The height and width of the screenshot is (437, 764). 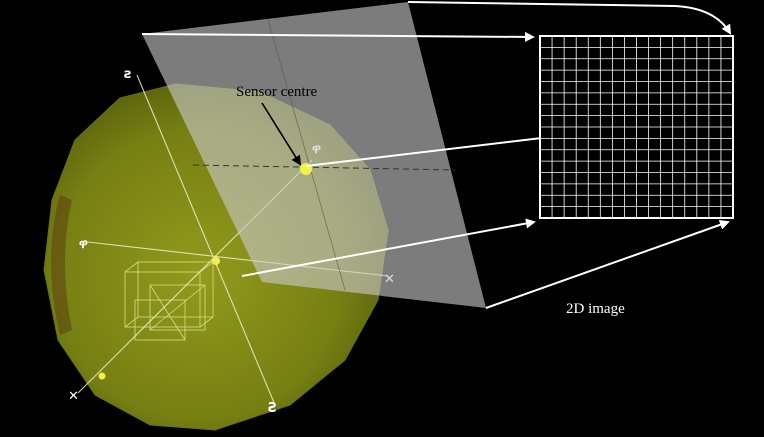 What do you see at coordinates (388, 247) in the screenshot?
I see `arrow-bottom-left` at bounding box center [388, 247].